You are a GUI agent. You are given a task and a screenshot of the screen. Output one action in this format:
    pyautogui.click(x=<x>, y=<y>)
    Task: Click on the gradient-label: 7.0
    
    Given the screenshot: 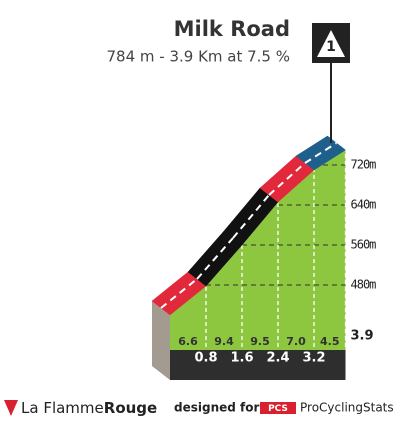 What is the action you would take?
    pyautogui.click(x=296, y=341)
    